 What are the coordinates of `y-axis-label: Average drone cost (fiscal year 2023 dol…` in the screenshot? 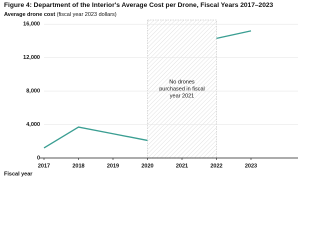 It's located at (60, 15).